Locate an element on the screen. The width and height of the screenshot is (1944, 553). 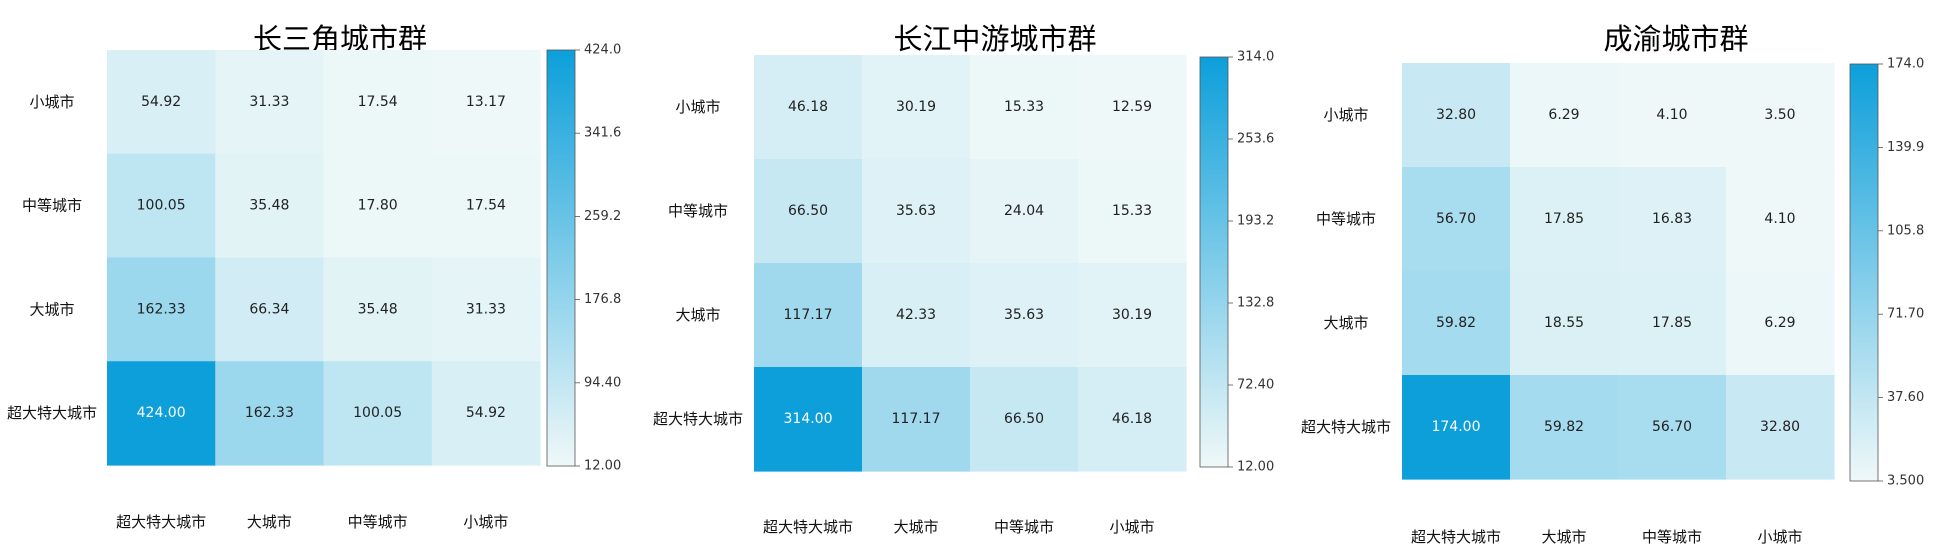
cell-value-label: 314.00 is located at coordinates (808, 419).